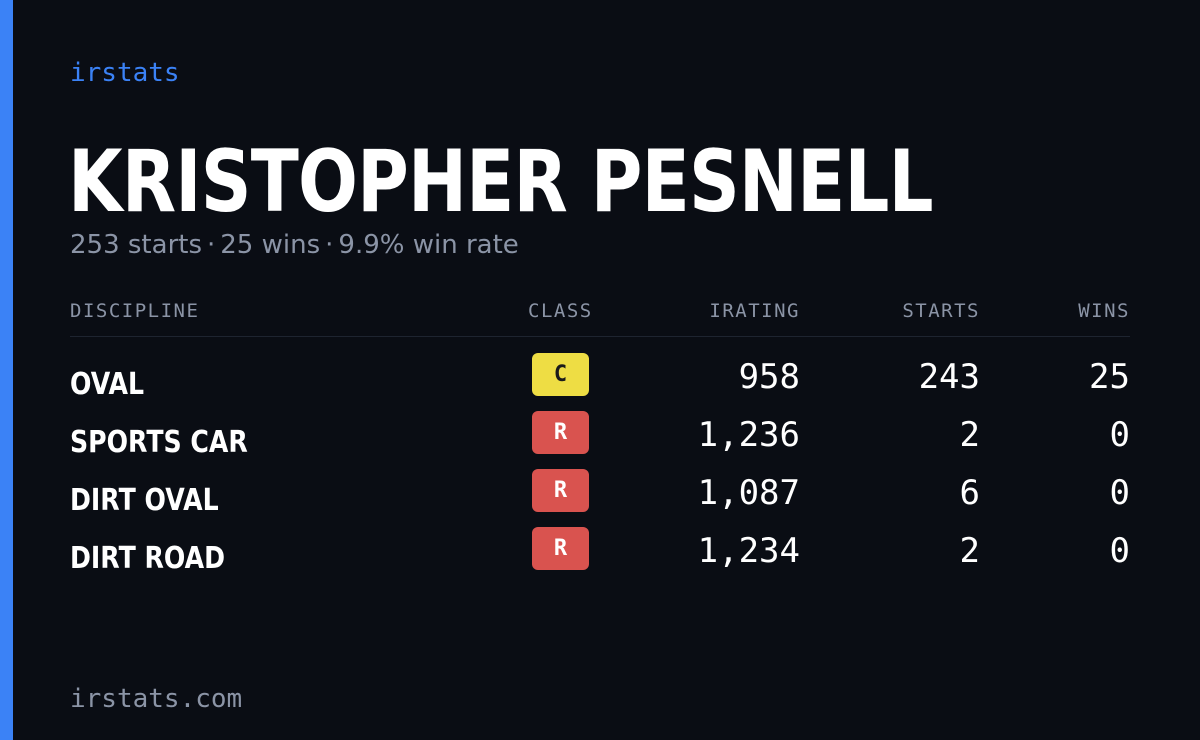 Image resolution: width=1200 pixels, height=740 pixels. I want to click on header-wins: WINS, so click(1104, 311).